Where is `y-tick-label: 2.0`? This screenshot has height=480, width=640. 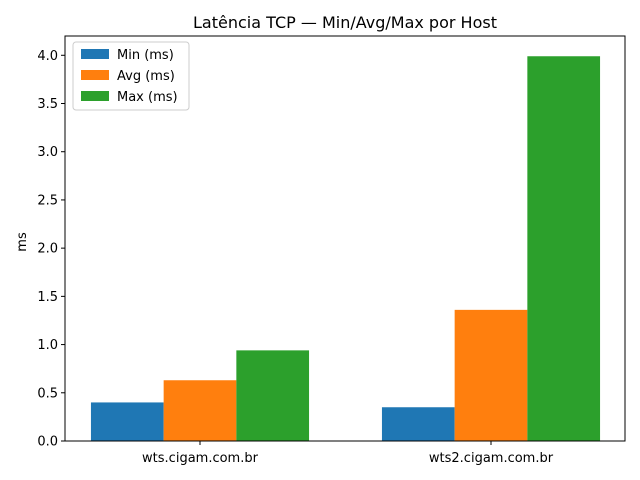
y-tick-label: 2.0 is located at coordinates (47, 249).